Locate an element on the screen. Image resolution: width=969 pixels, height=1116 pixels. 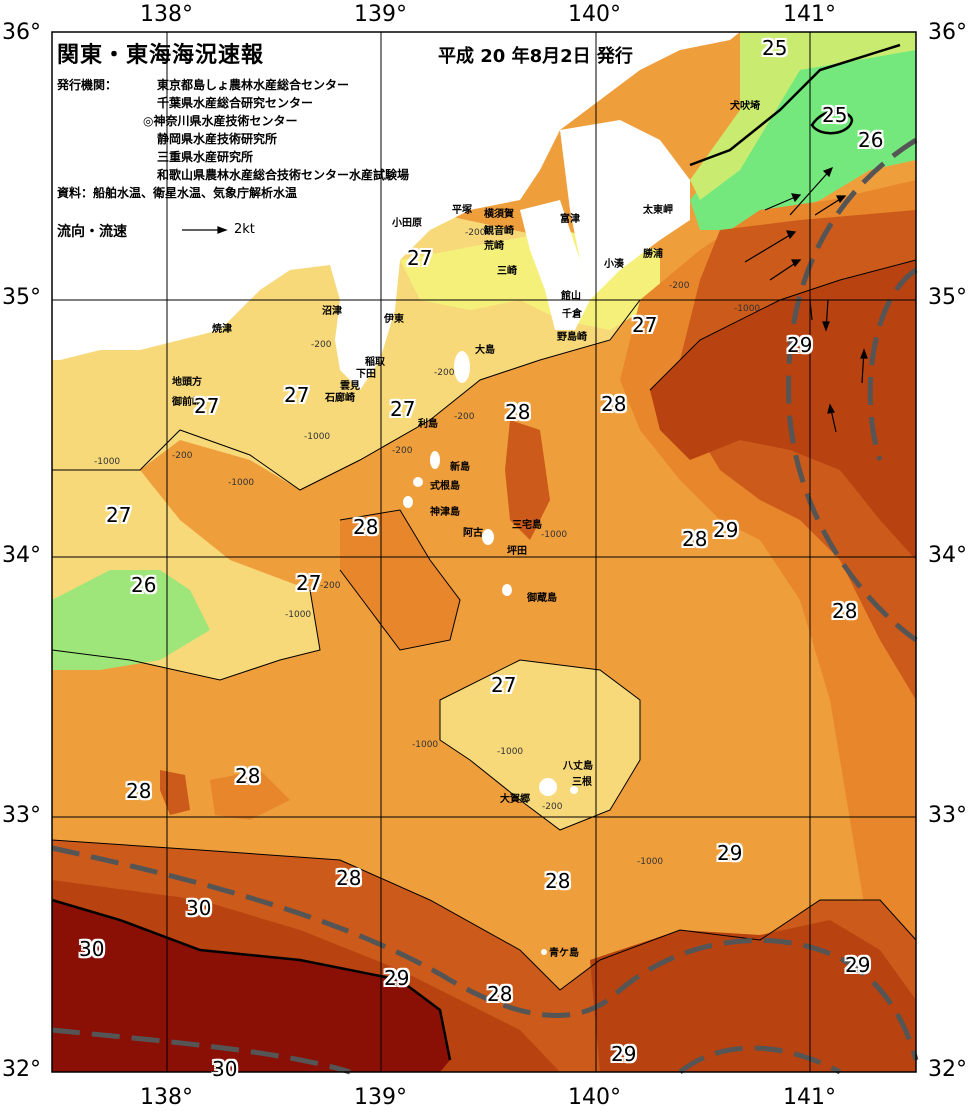
publisher-item: 千葉県水産総合研究センター is located at coordinates (235, 103).